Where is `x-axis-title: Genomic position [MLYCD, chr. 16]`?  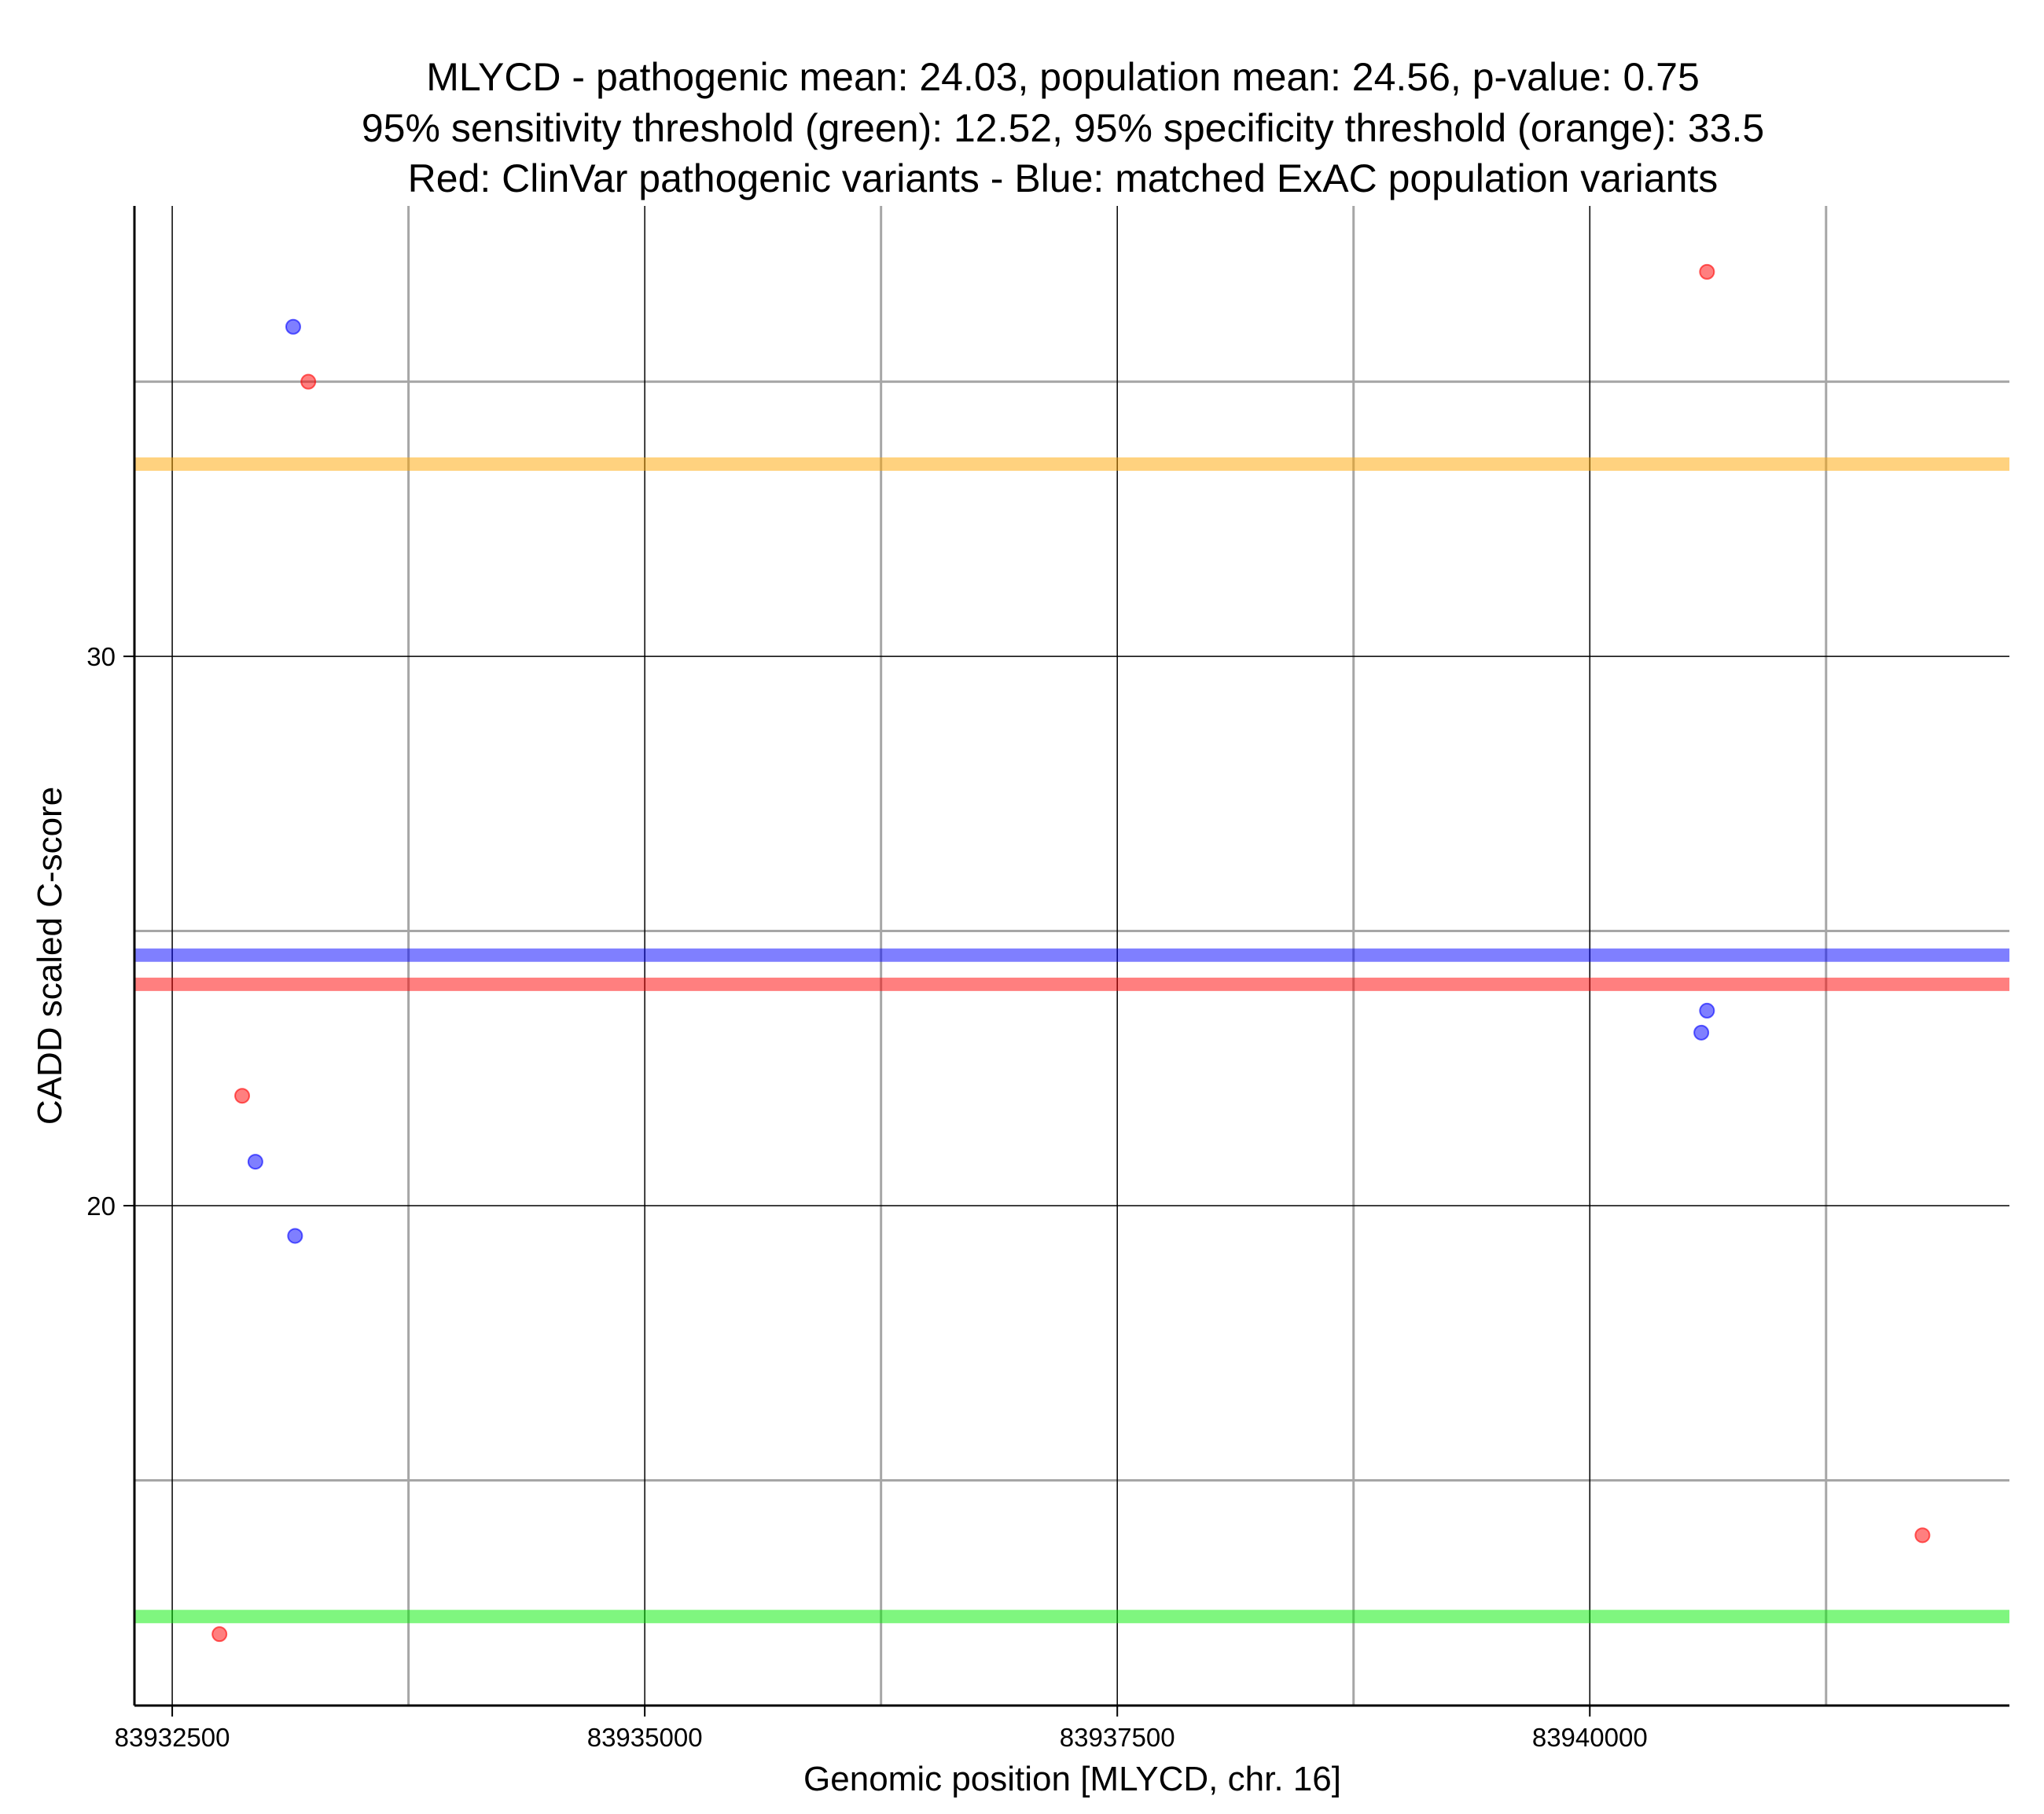 x-axis-title: Genomic position [MLYCD, chr. 16] is located at coordinates (1072, 1779).